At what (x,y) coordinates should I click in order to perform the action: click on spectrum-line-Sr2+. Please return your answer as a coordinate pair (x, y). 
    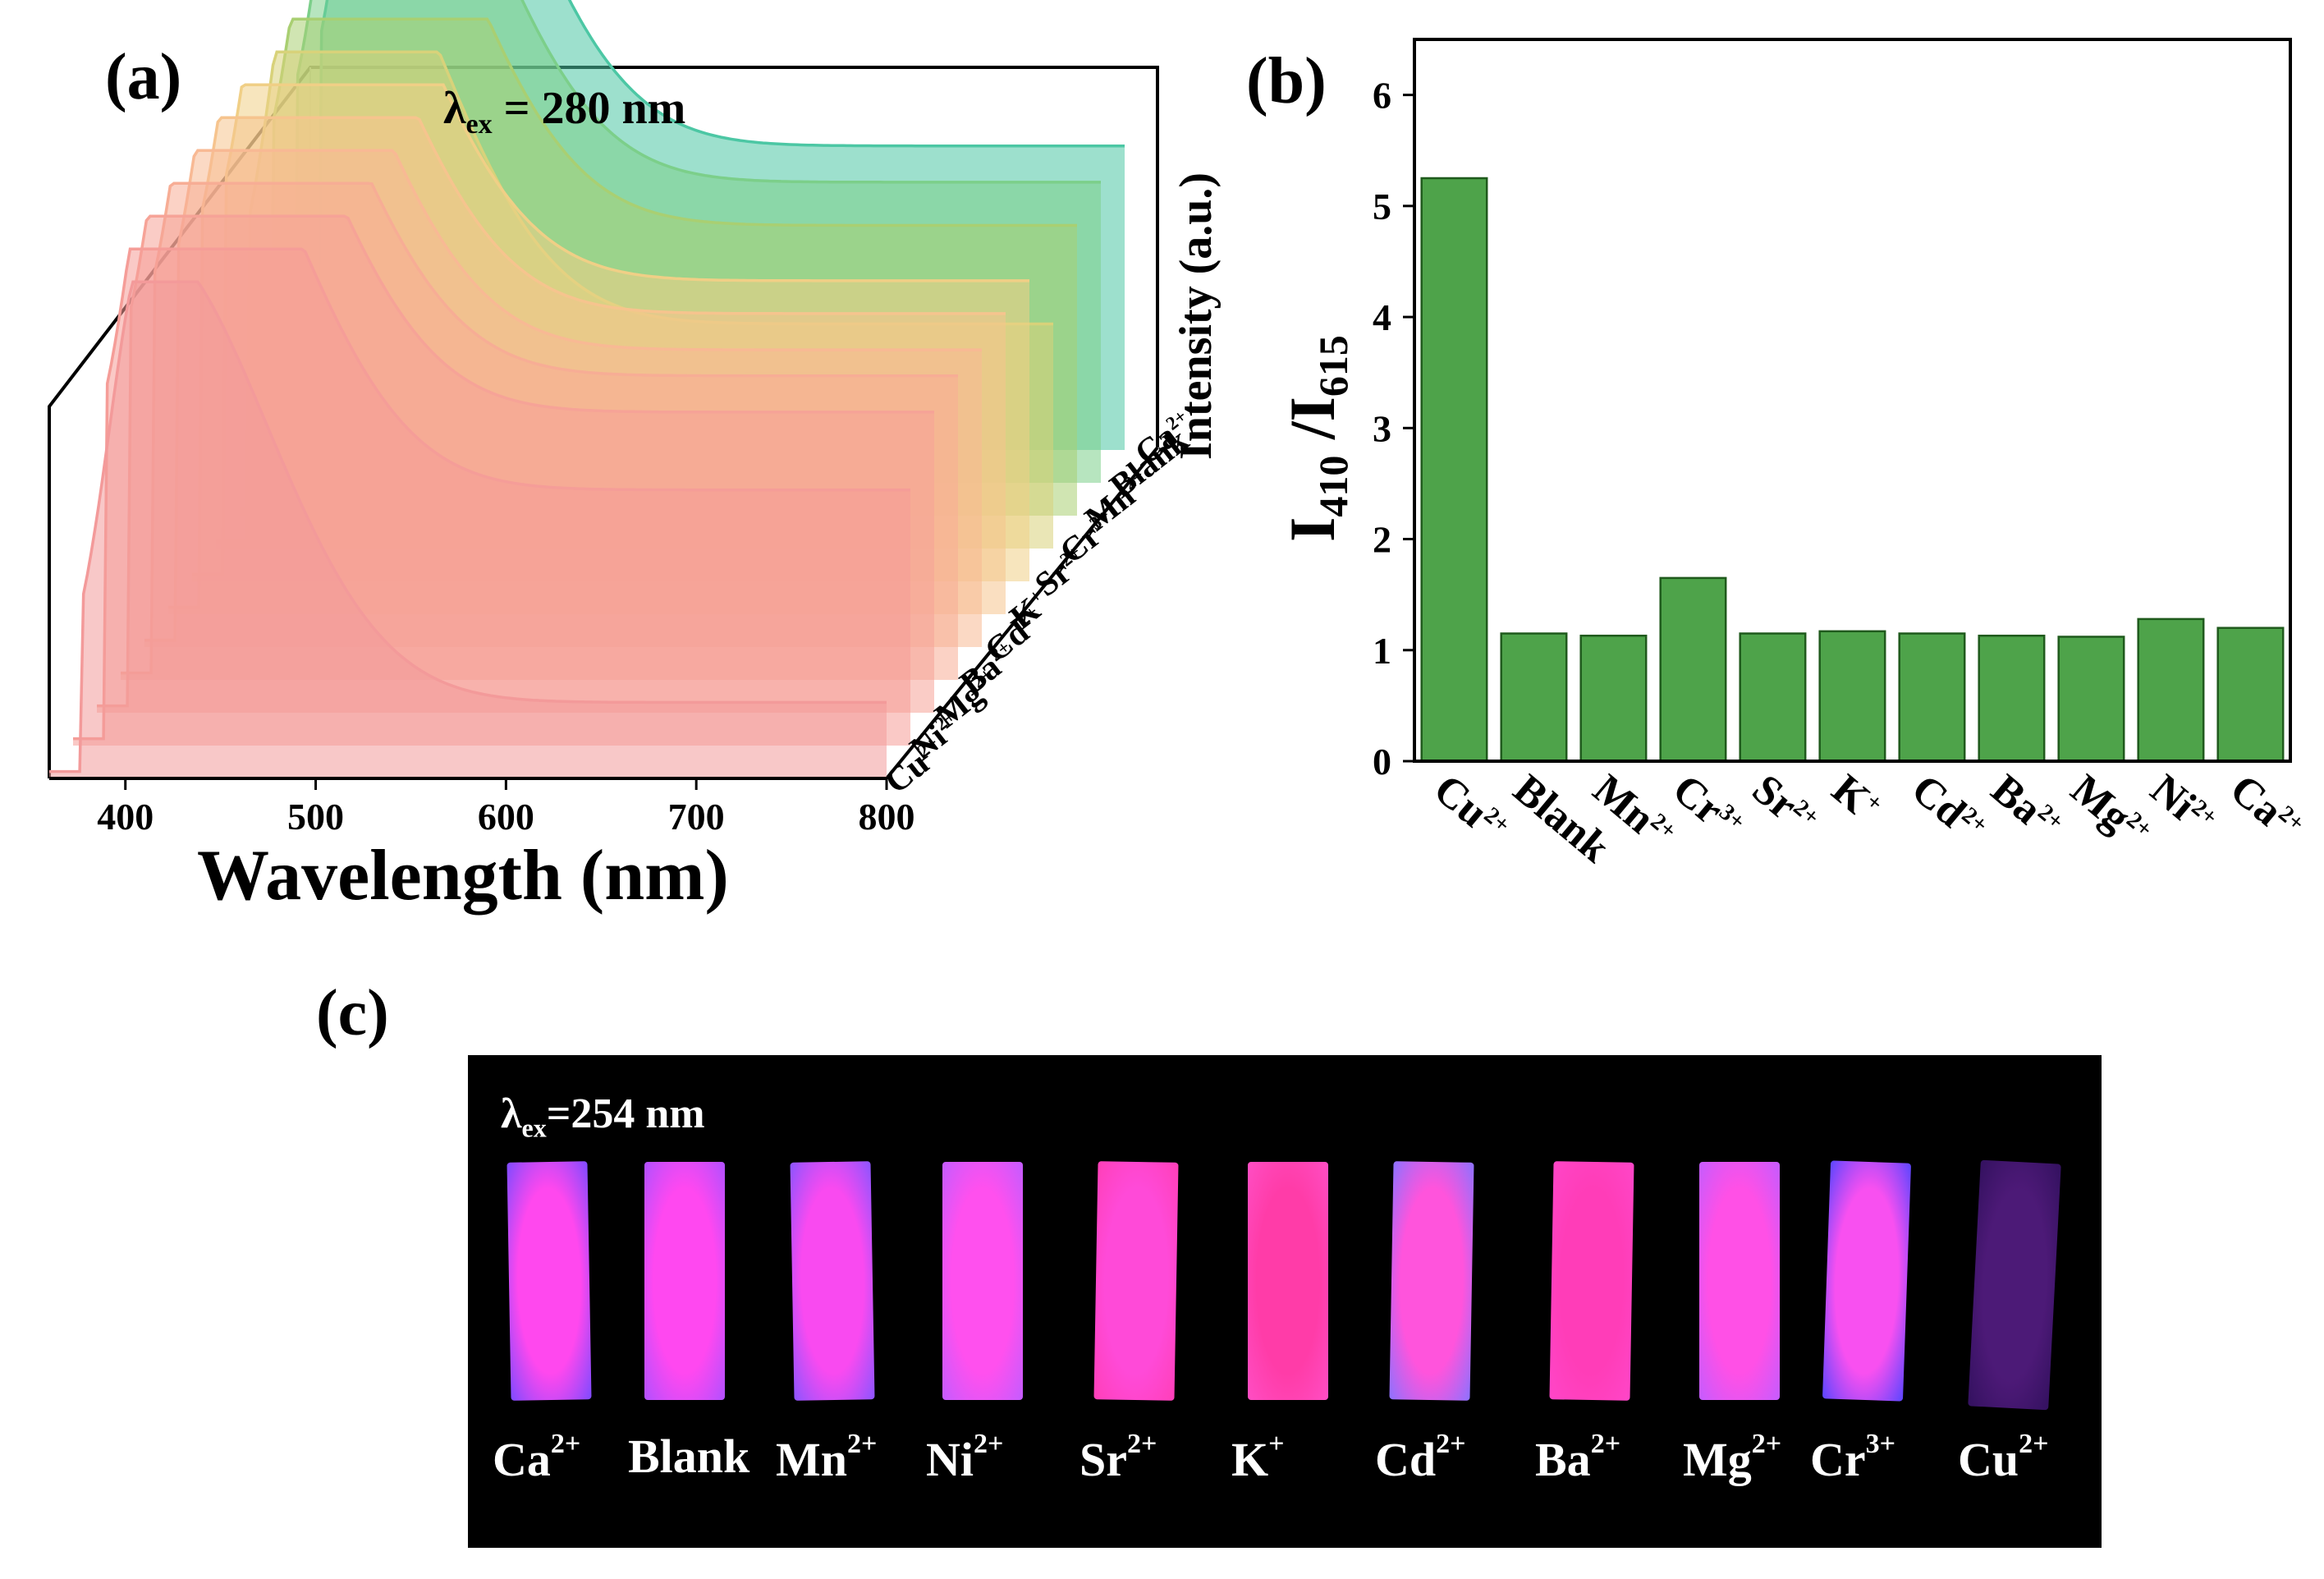
    Looking at the image, I should click on (610, 329).